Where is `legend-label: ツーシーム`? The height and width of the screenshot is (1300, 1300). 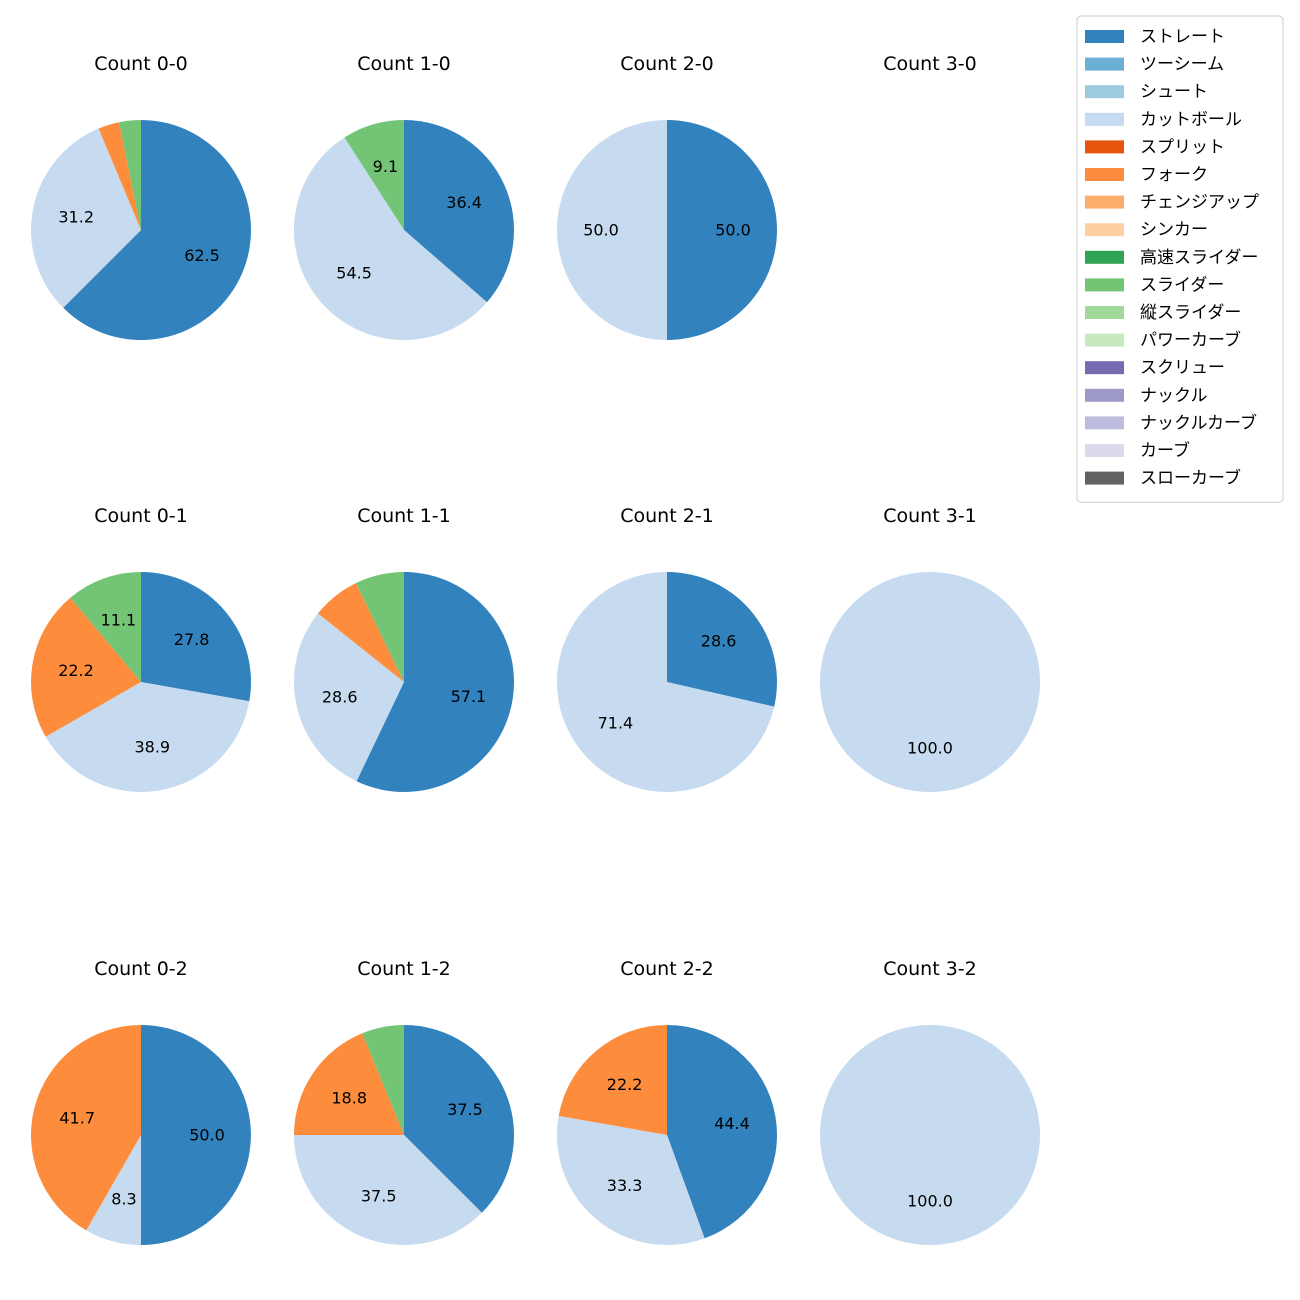
legend-label: ツーシーム is located at coordinates (1182, 65).